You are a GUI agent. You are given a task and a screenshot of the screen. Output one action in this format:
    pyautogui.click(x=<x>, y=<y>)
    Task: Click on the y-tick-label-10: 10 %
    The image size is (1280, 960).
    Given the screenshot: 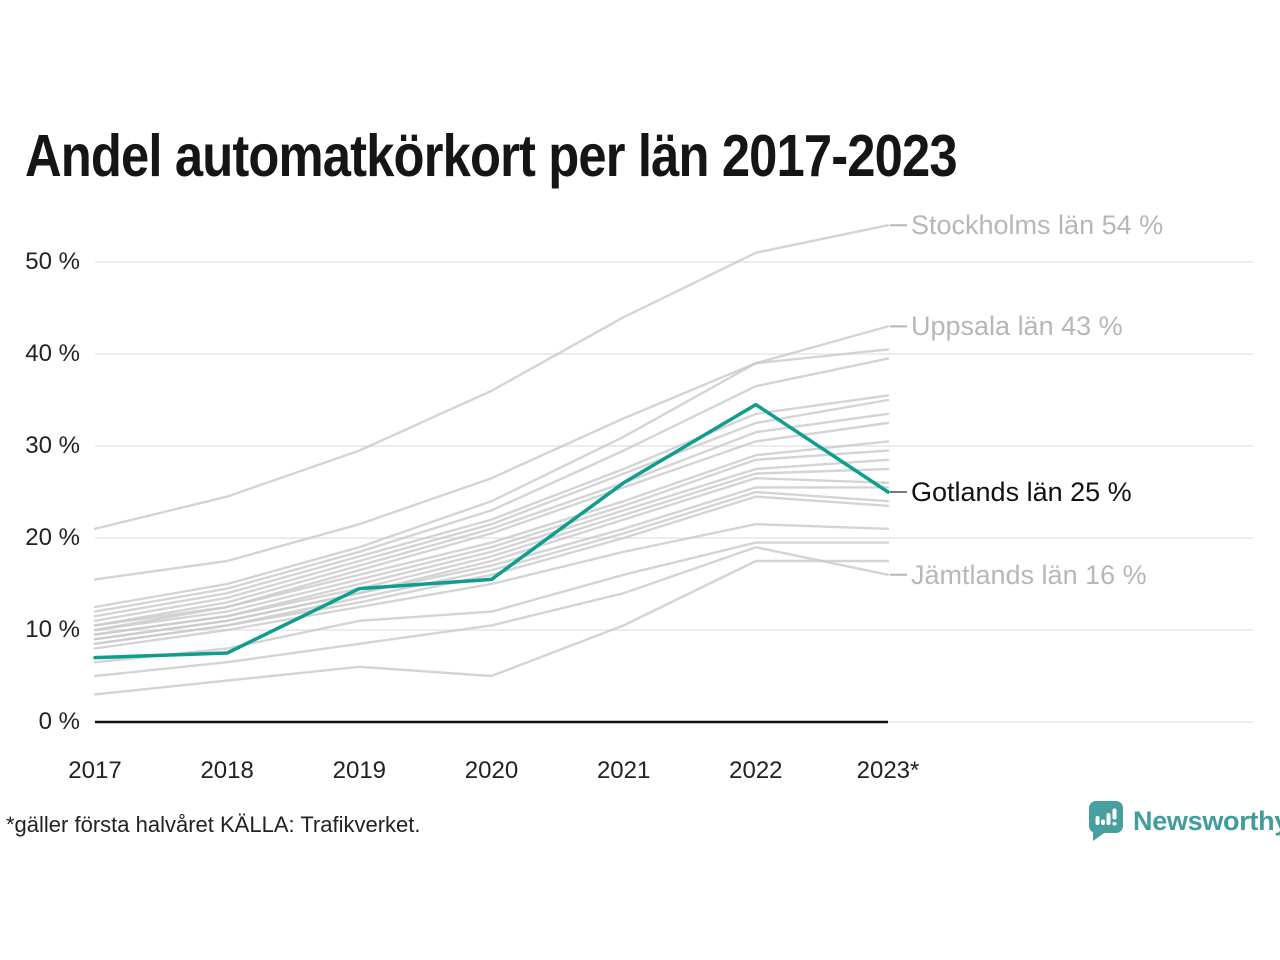 What is the action you would take?
    pyautogui.click(x=52, y=629)
    